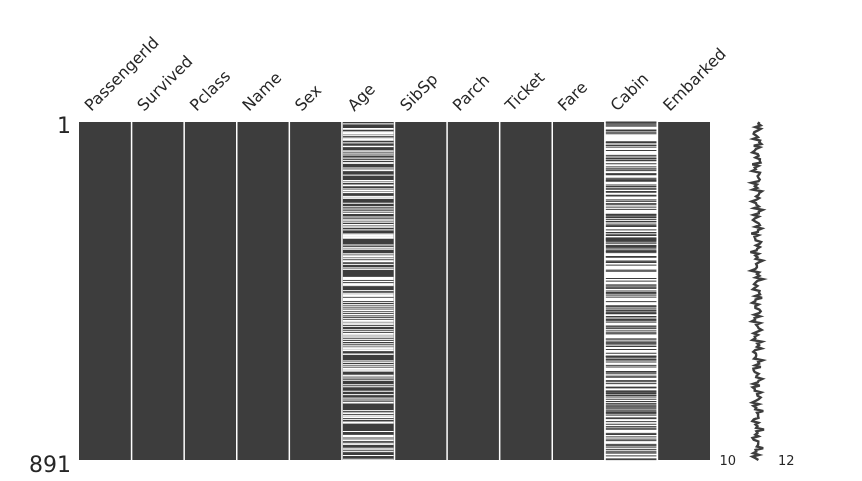 The height and width of the screenshot is (481, 862). I want to click on matrix-column-sibsp, so click(421, 291).